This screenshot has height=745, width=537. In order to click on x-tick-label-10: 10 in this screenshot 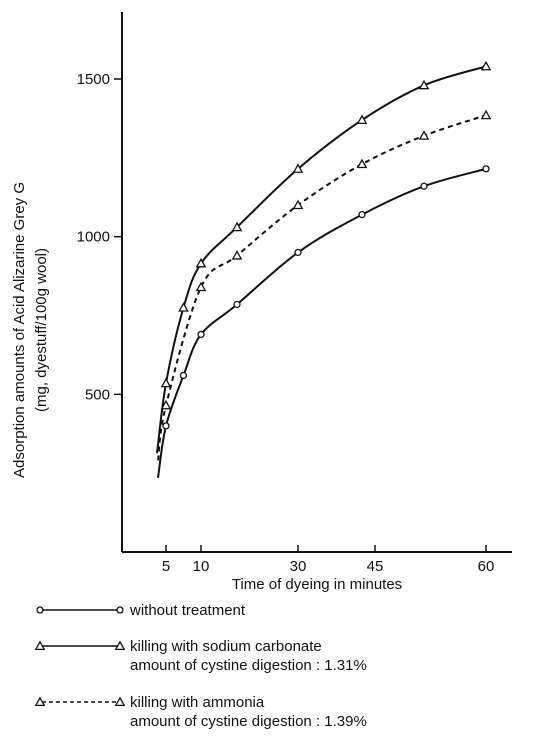, I will do `click(201, 566)`.